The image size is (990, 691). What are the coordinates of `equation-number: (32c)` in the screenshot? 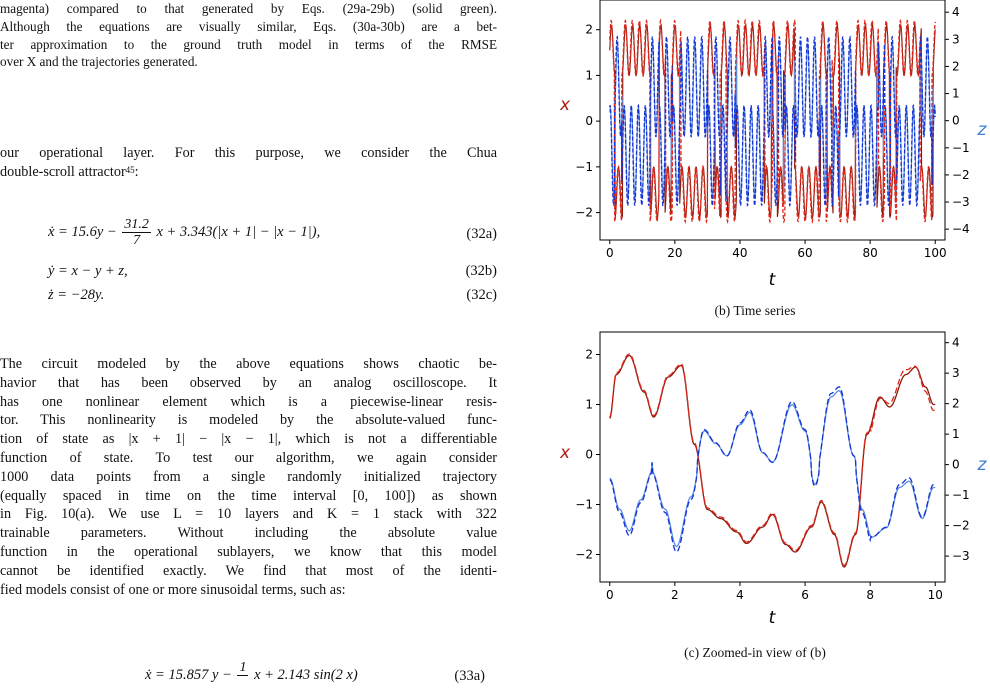 It's located at (481, 295).